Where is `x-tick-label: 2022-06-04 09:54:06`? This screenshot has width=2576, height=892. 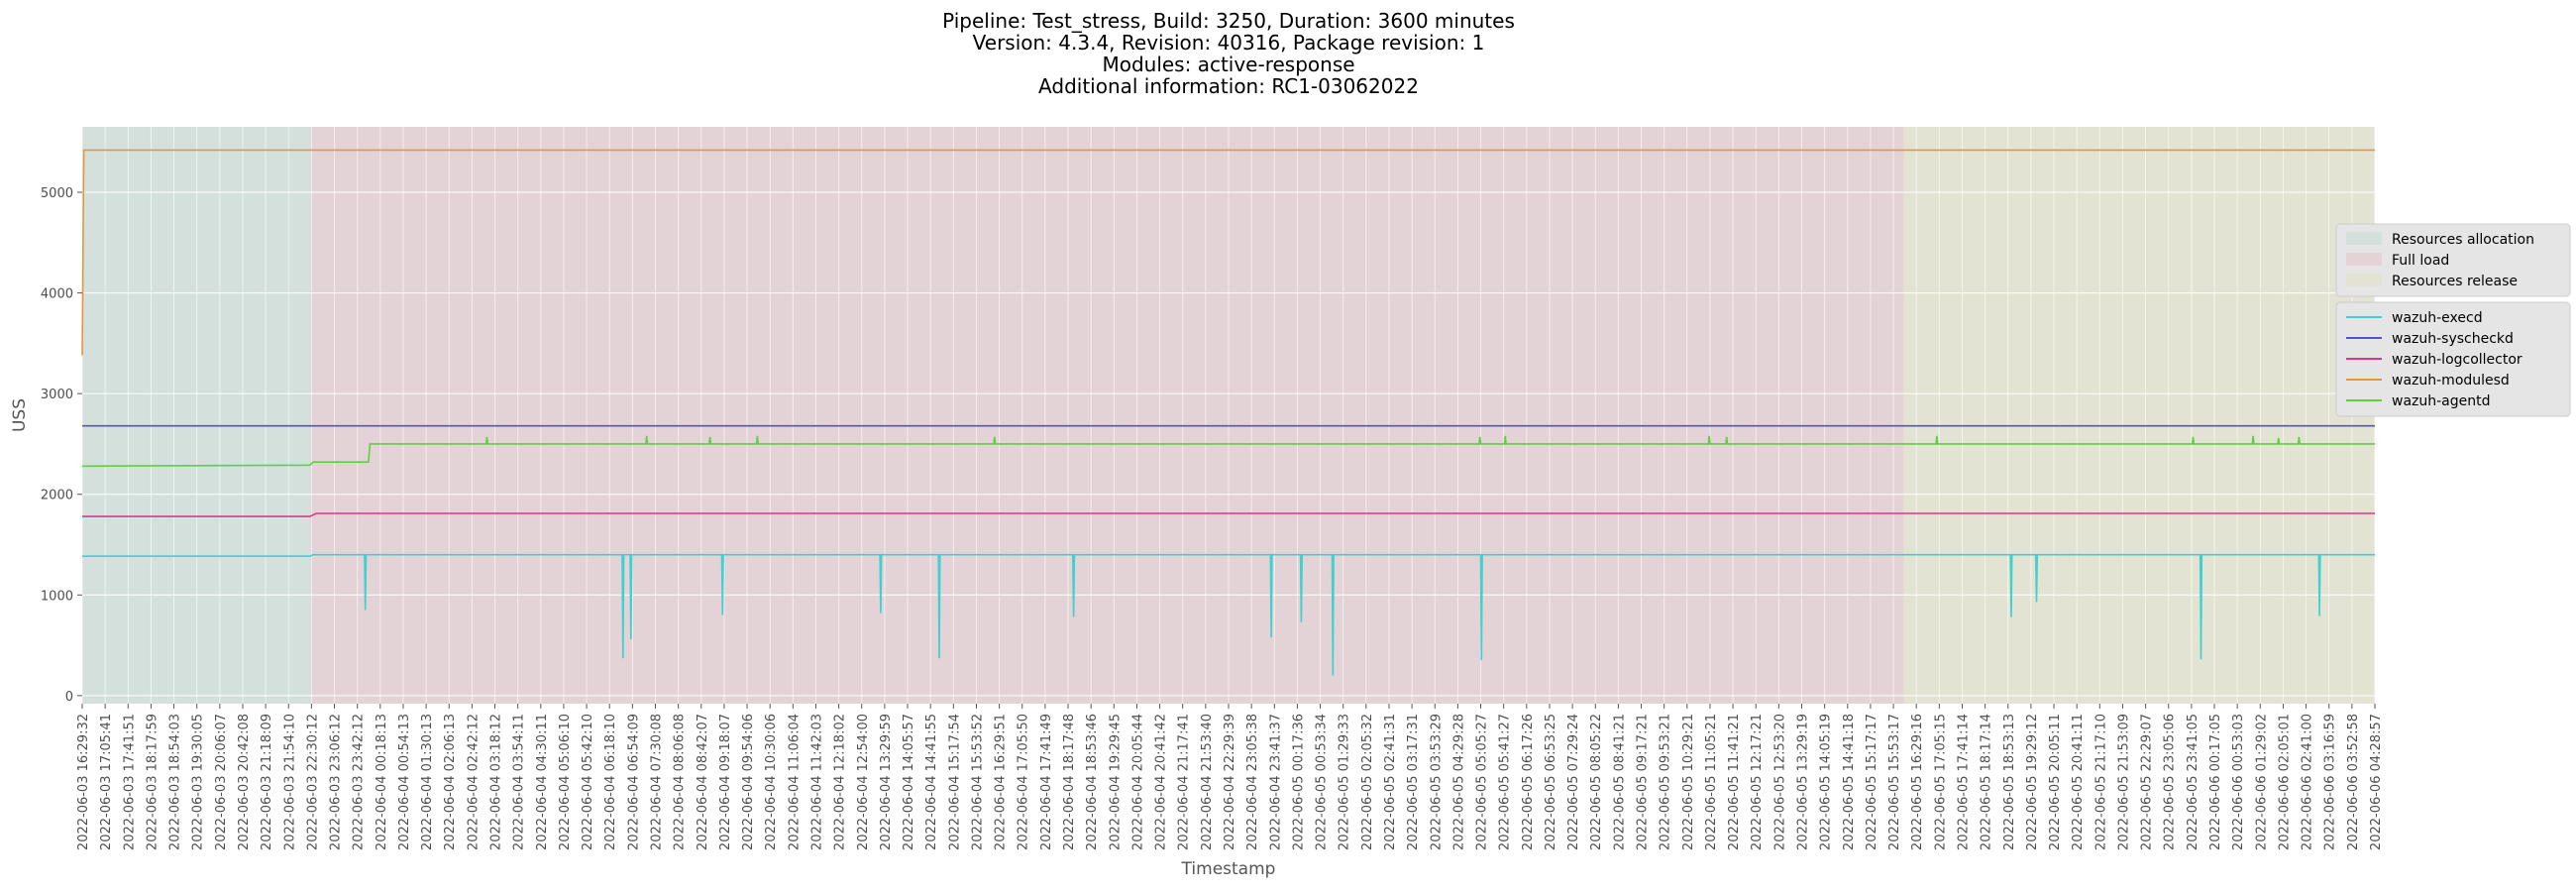 x-tick-label: 2022-06-04 09:54:06 is located at coordinates (748, 782).